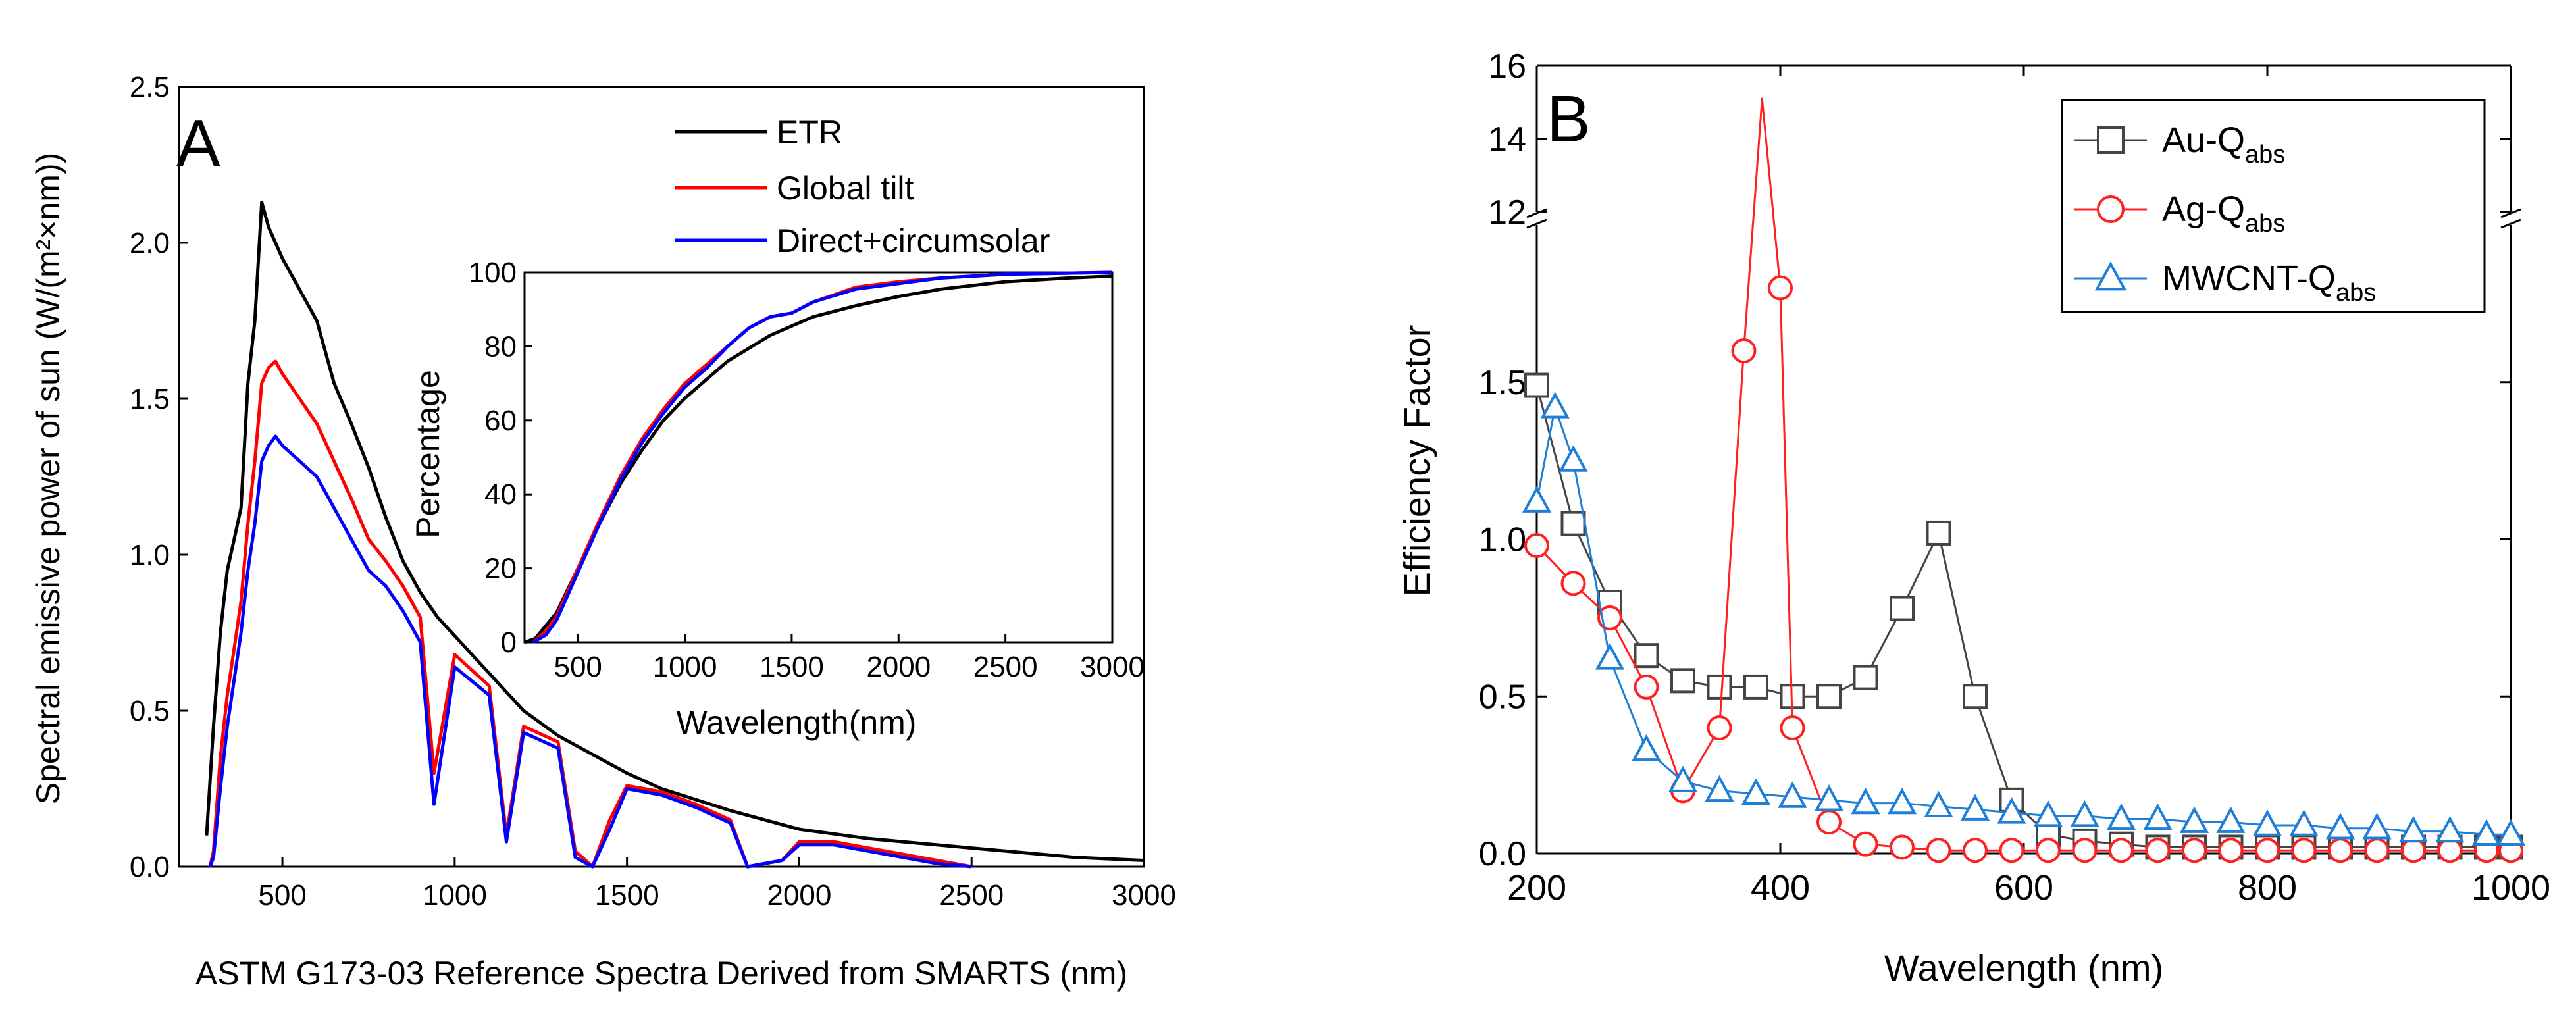  I want to click on legend-item-mwcnt-qabs: MWCNT-Qabs, so click(2225, 283).